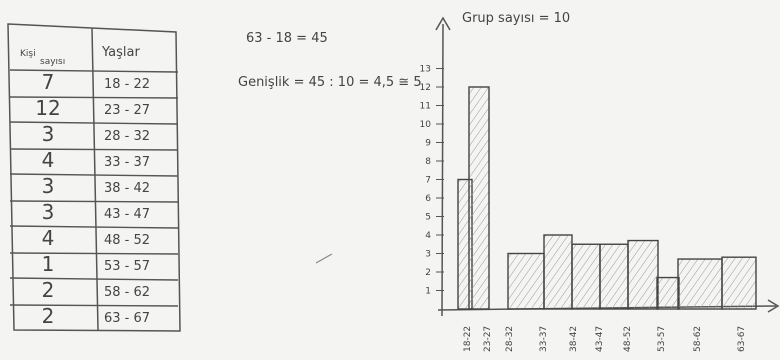 The image size is (780, 360). What do you see at coordinates (443, 23) in the screenshot?
I see `y-axis-arrow` at bounding box center [443, 23].